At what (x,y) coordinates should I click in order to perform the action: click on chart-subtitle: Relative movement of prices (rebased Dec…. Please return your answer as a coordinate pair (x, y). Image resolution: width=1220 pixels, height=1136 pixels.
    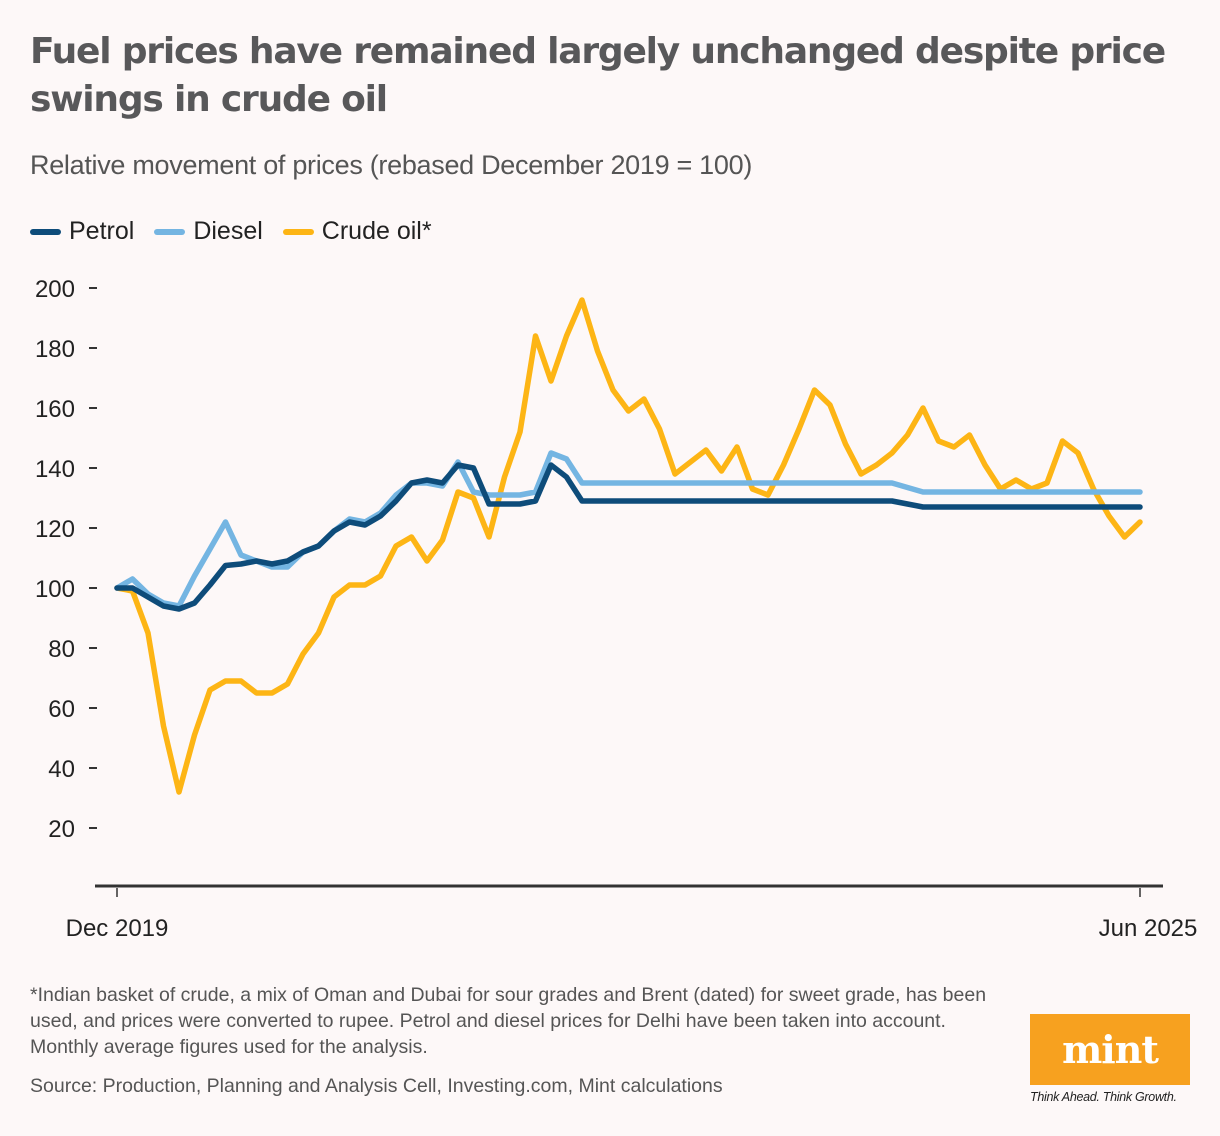
    Looking at the image, I should click on (391, 165).